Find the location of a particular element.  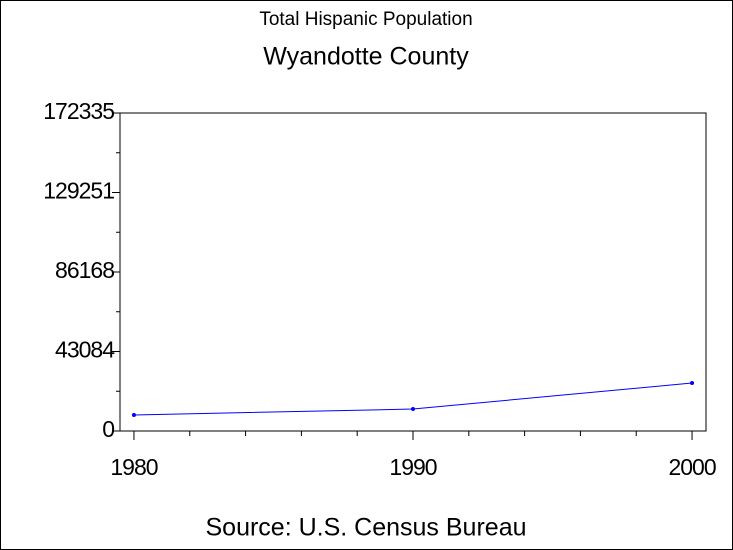

x-tick-label: 1980 is located at coordinates (133, 467).